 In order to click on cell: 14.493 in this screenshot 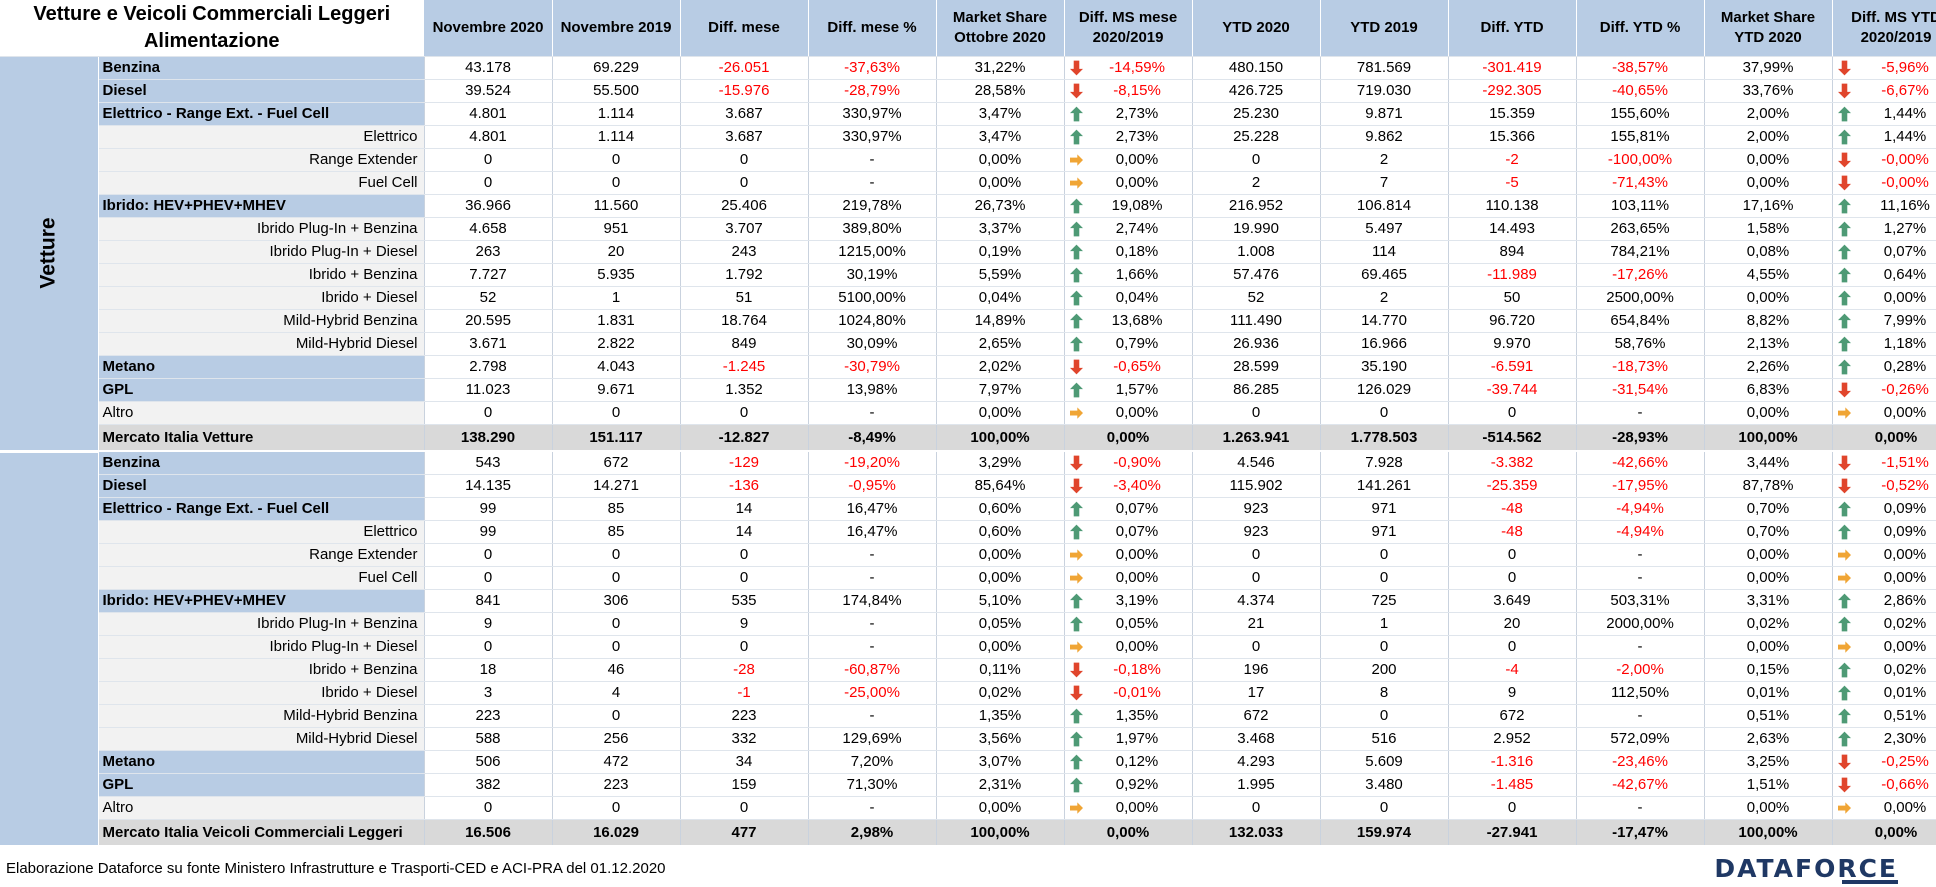, I will do `click(1512, 229)`.